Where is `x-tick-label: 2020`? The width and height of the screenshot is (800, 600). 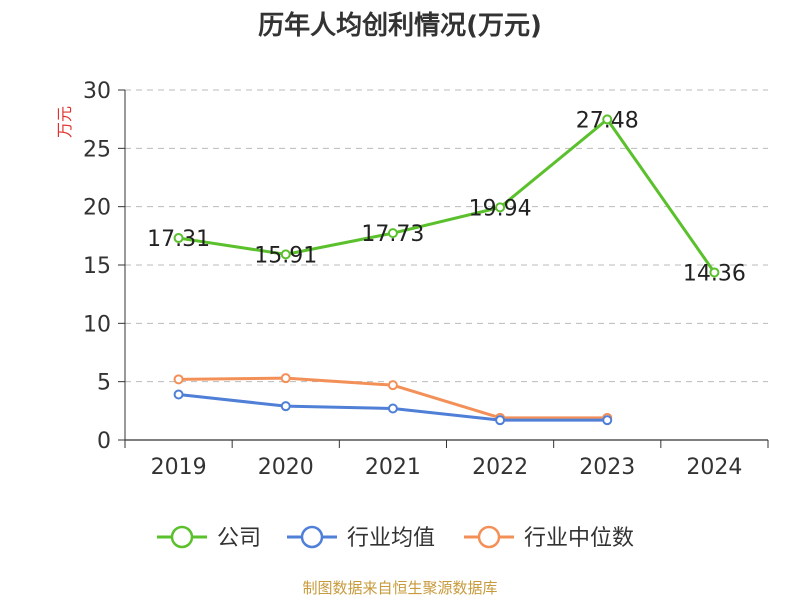
x-tick-label: 2020 is located at coordinates (286, 467).